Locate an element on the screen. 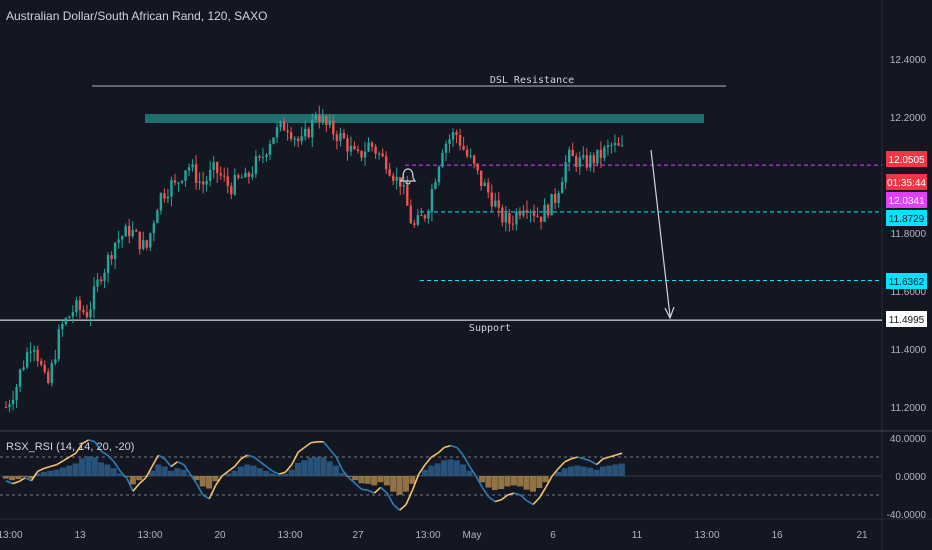 The width and height of the screenshot is (932, 550). x-tick-label: 16 is located at coordinates (777, 535).